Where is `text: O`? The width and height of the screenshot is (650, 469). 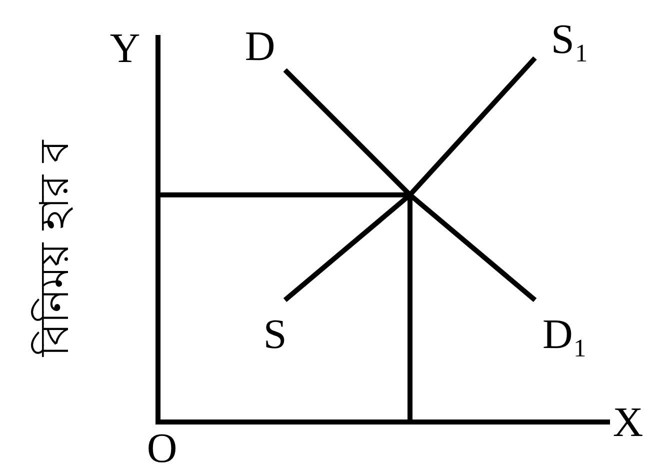 text: O is located at coordinates (162, 447).